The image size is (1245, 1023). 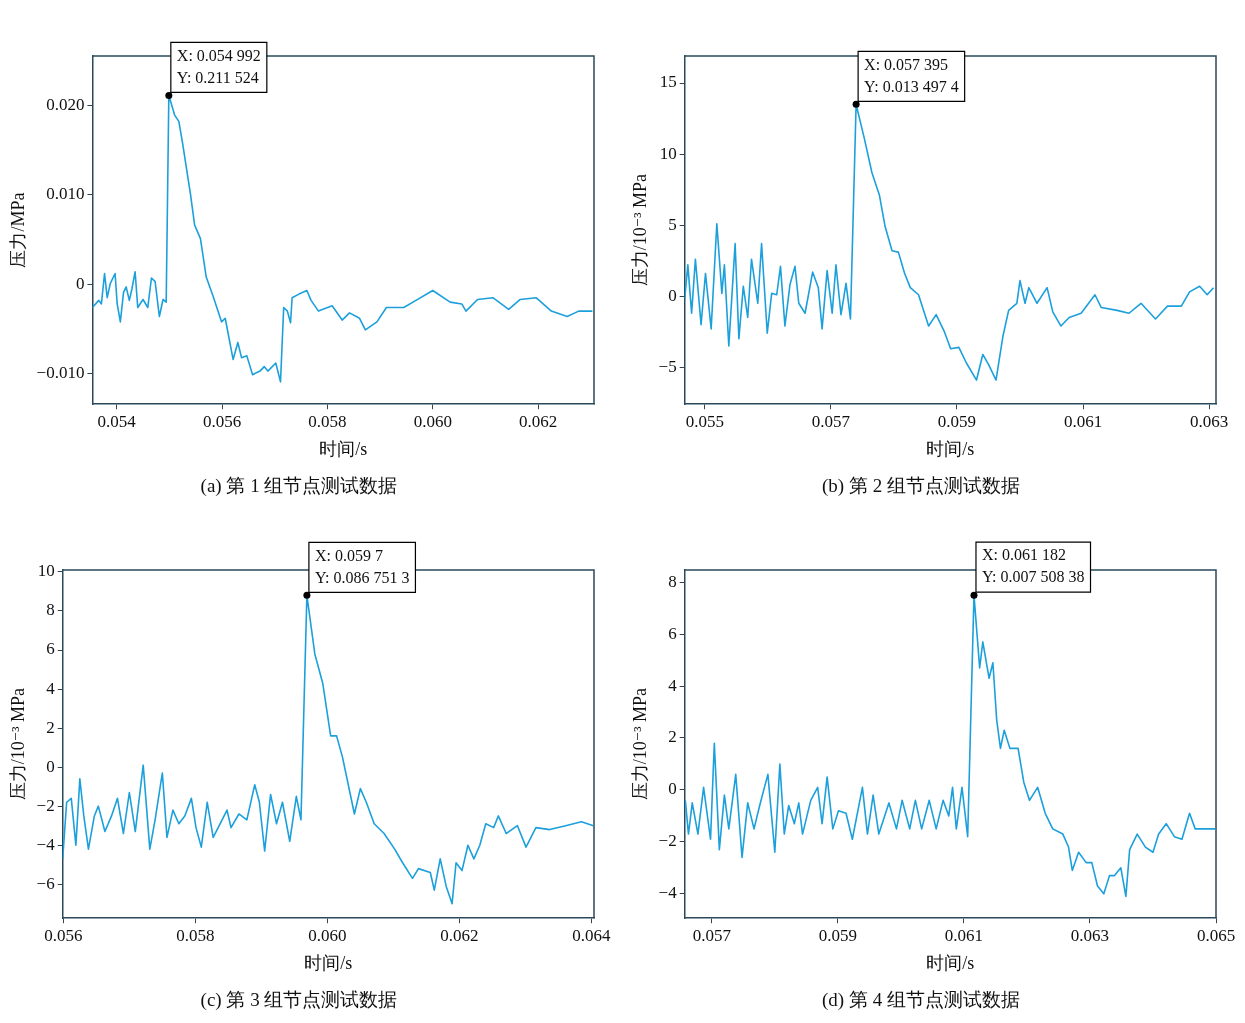 I want to click on y-tick-label: 5, so click(x=672, y=224).